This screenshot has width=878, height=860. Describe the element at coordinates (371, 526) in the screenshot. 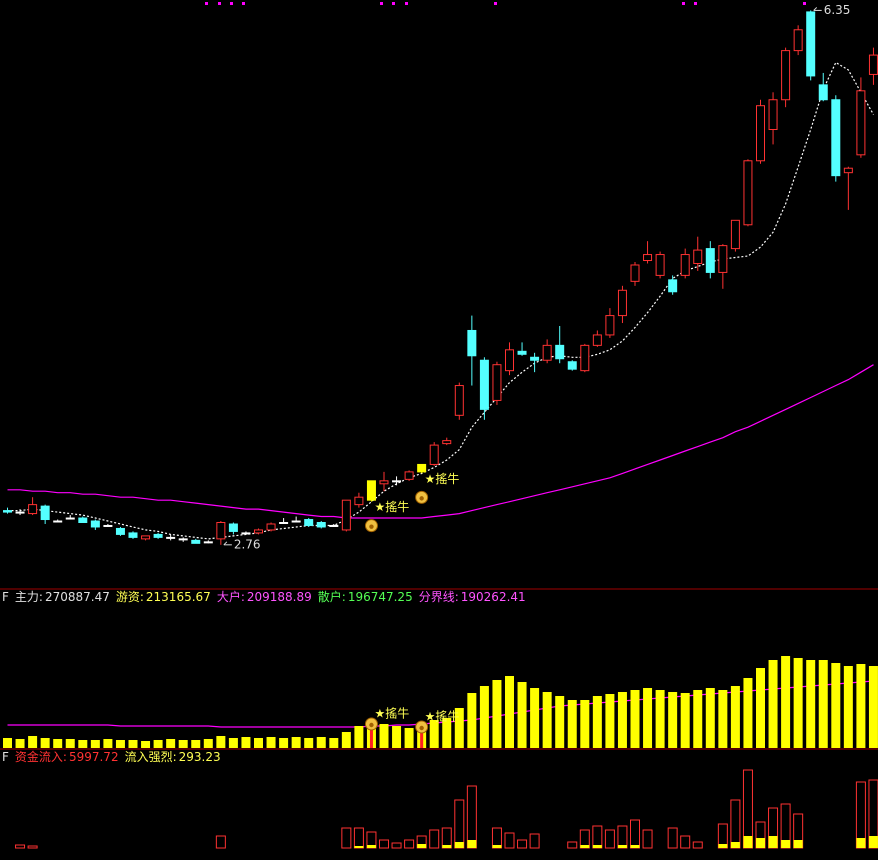

I see `signal-icon-dot` at that location.